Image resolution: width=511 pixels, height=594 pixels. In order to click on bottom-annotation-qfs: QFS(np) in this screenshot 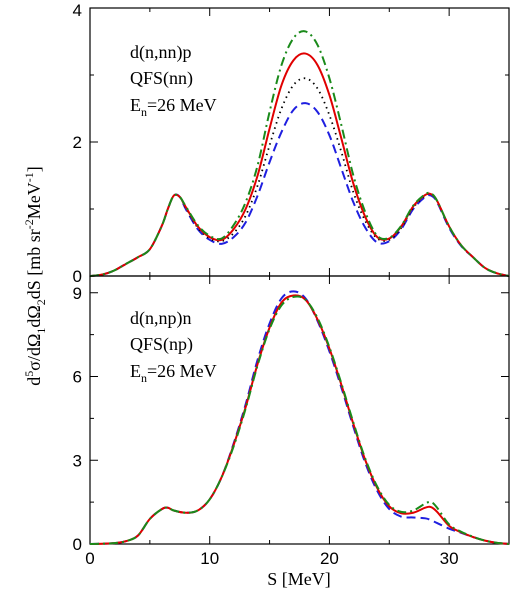, I will do `click(161, 344)`.